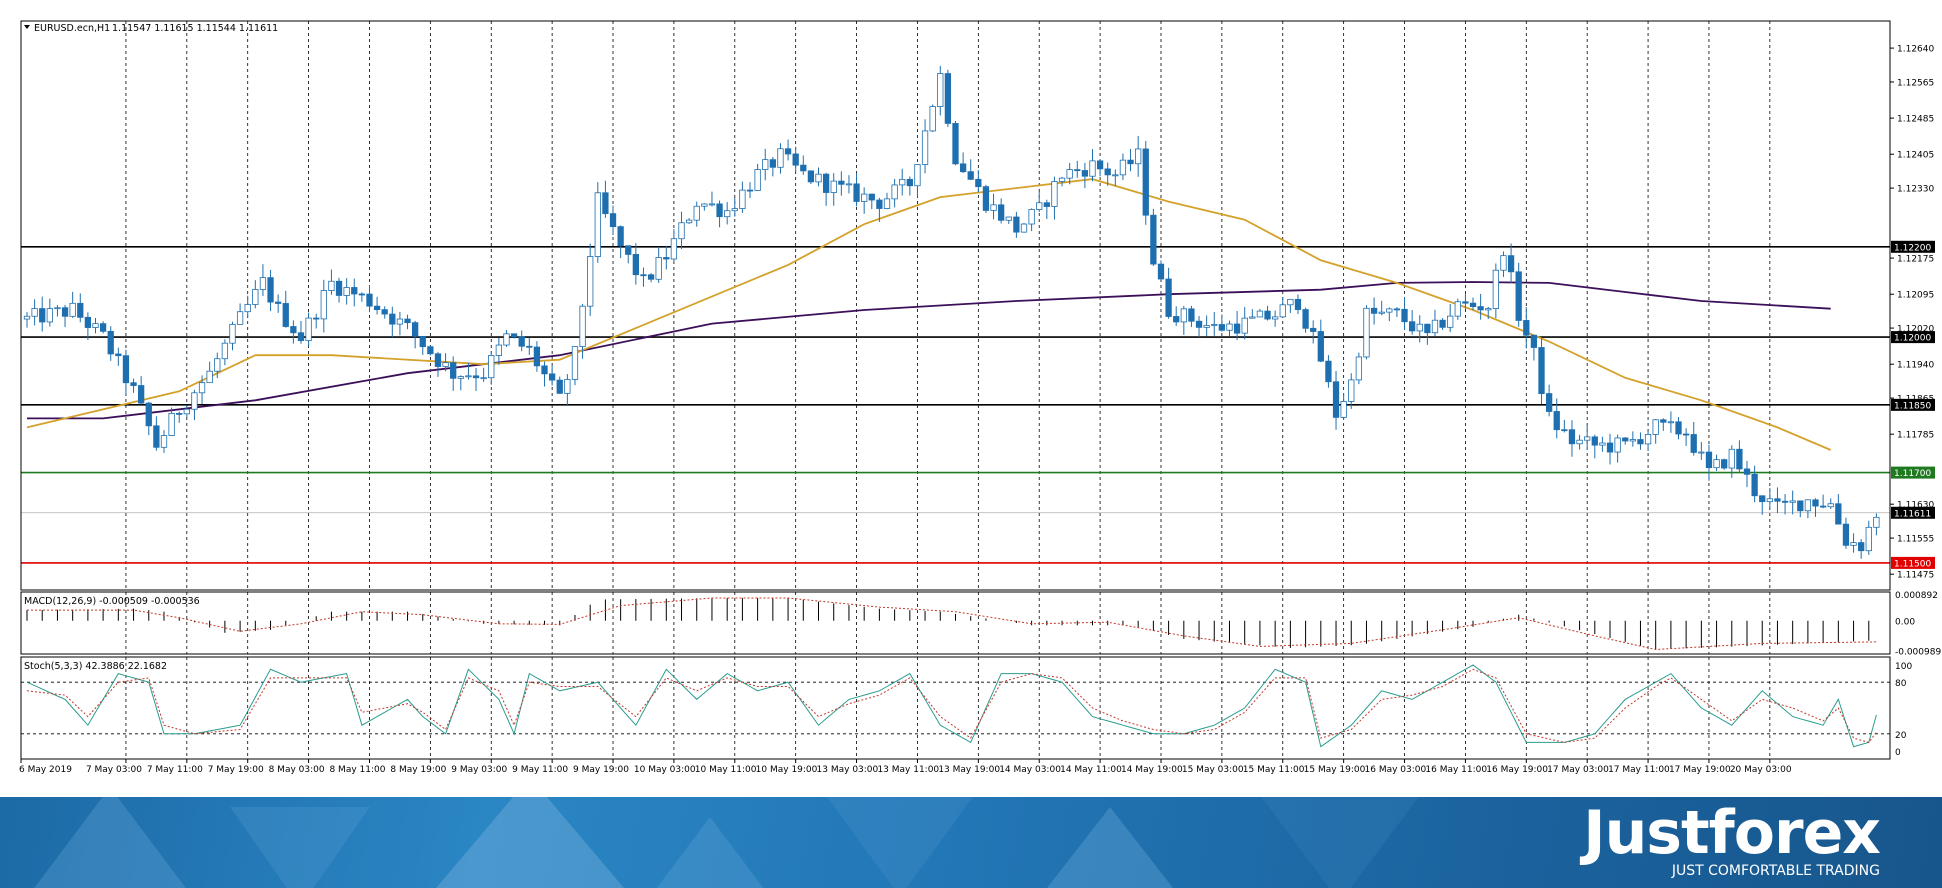 The width and height of the screenshot is (1942, 888). What do you see at coordinates (1915, 50) in the screenshot?
I see `price-tick-label: 1.12640` at bounding box center [1915, 50].